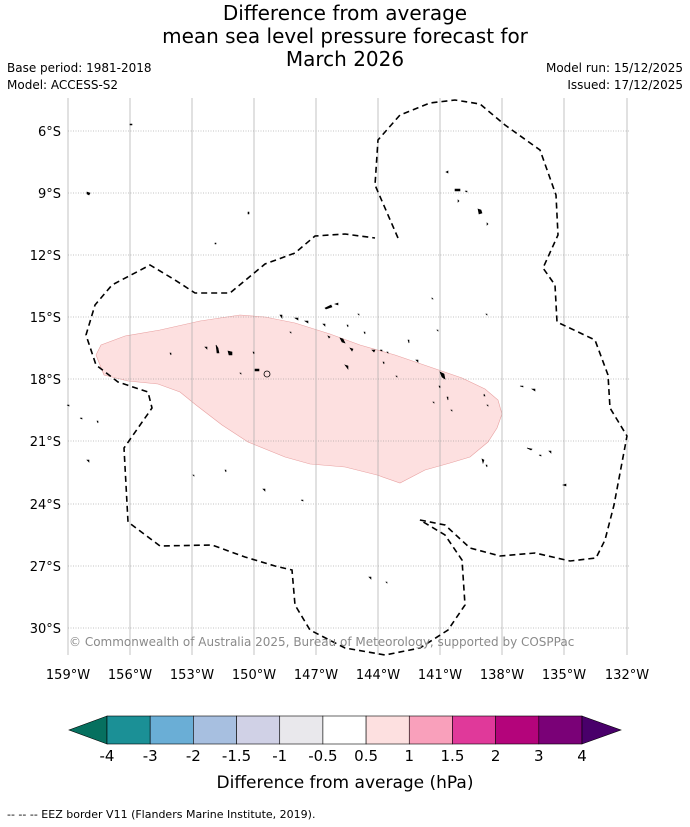 The height and width of the screenshot is (827, 690). What do you see at coordinates (68, 675) in the screenshot?
I see `lon-label: 159°W` at bounding box center [68, 675].